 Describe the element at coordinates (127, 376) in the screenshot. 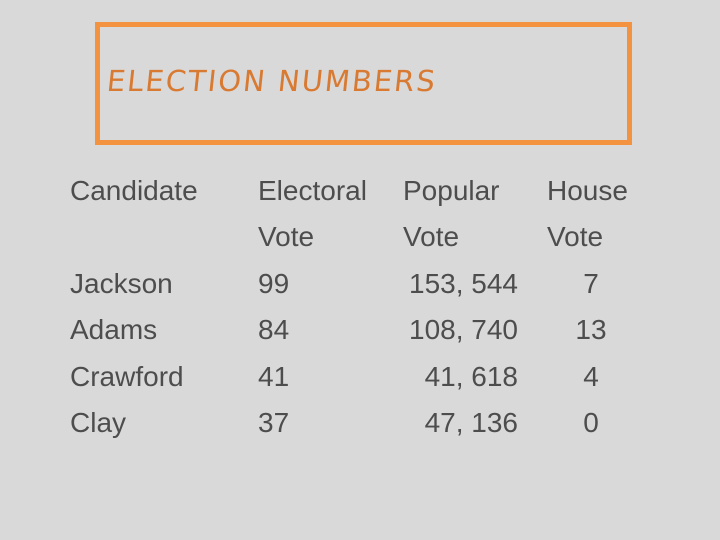

I see `candidate-name: Crawford` at that location.